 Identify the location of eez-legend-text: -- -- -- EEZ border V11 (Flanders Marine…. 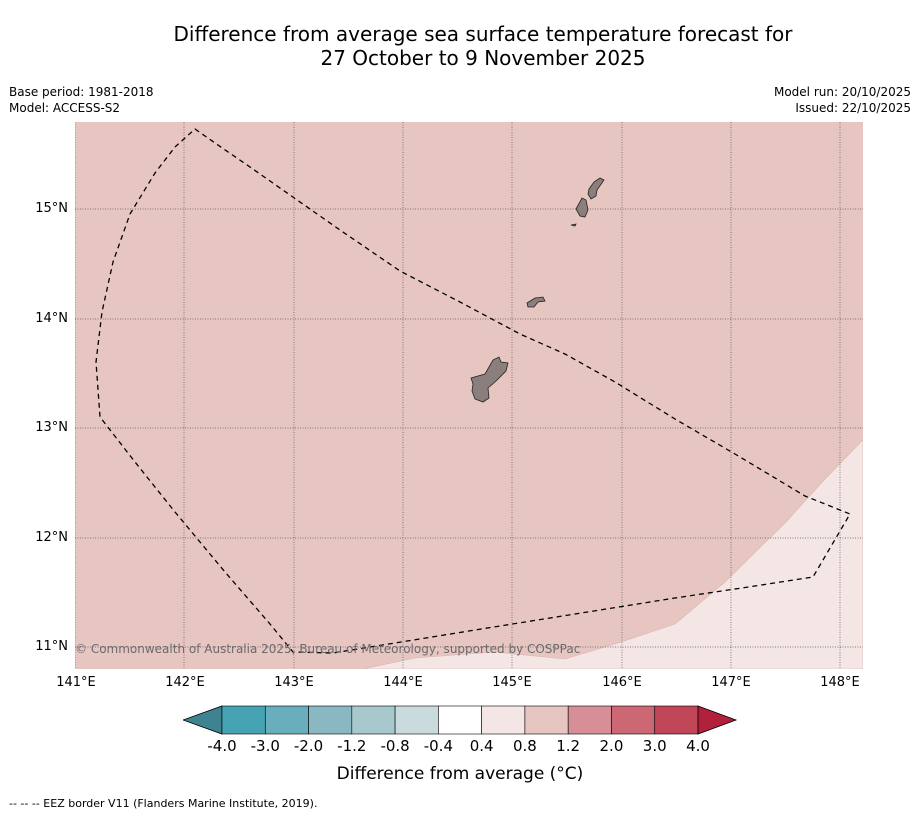
(163, 803).